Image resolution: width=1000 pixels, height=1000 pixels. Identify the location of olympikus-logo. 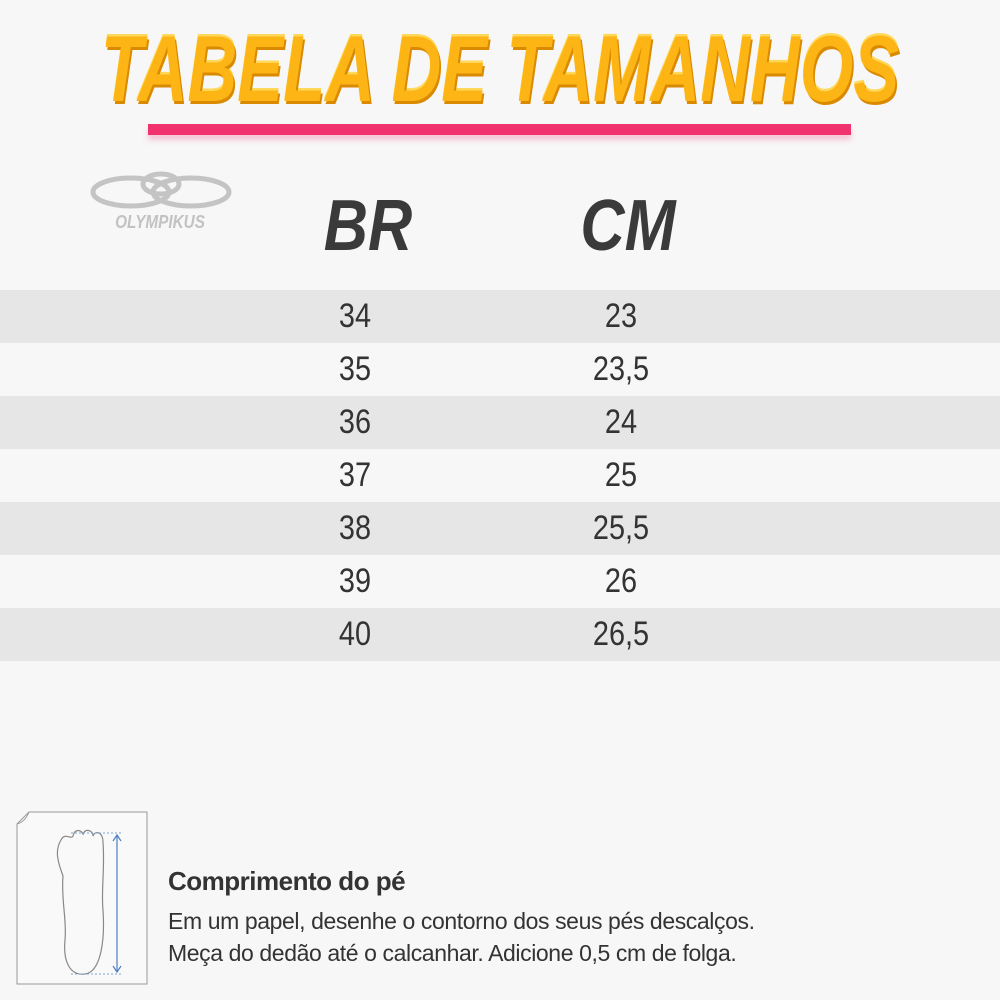
(161, 190).